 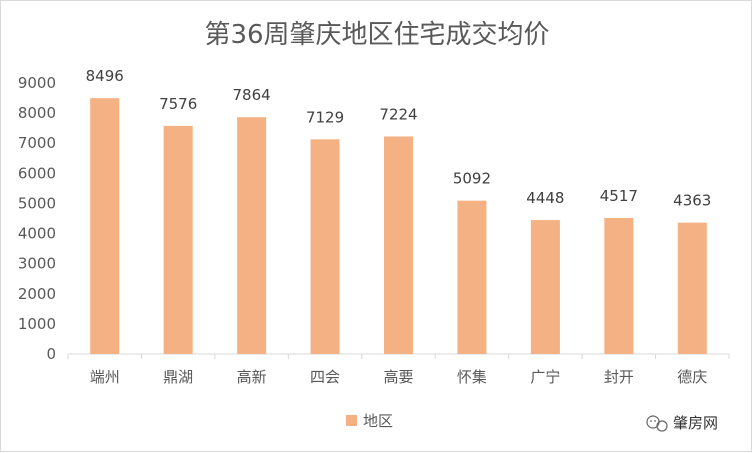 What do you see at coordinates (472, 377) in the screenshot?
I see `x-tick-label: 怀集` at bounding box center [472, 377].